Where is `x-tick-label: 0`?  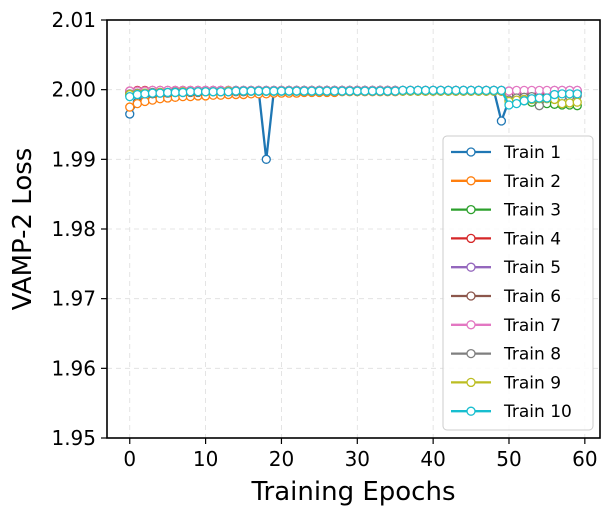
x-tick-label: 0 is located at coordinates (129, 459).